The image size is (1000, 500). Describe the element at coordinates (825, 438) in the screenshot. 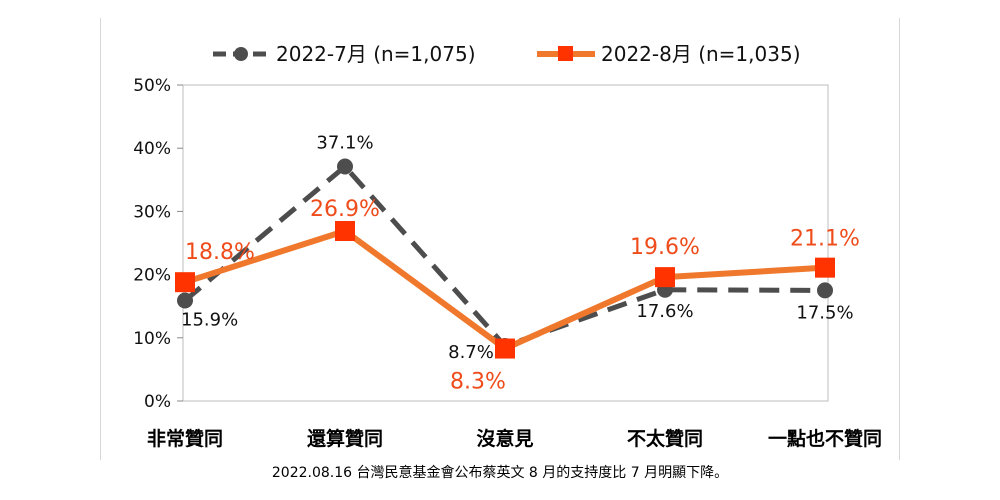

I see `x-category-label: 一點也不贊同` at that location.